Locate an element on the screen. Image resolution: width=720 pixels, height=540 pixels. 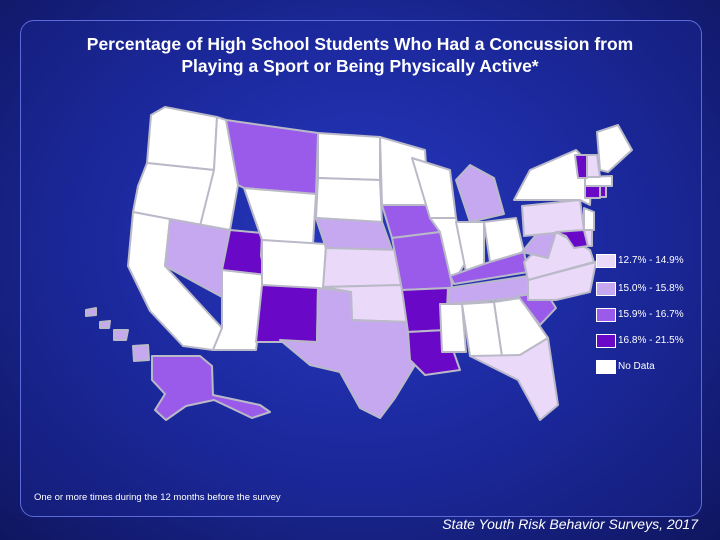
legend-label: 12.7% - 14.9% is located at coordinates (651, 260).